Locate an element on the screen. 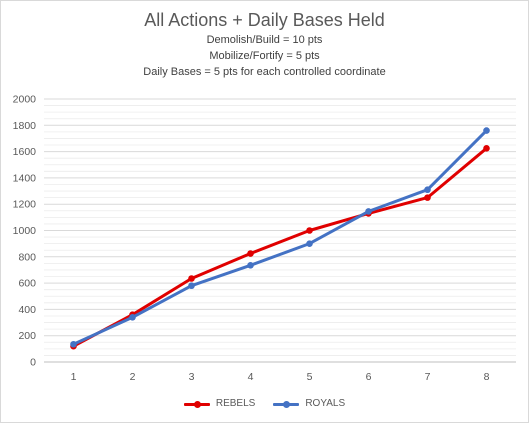  legend-label-rebels: REBELS is located at coordinates (235, 403).